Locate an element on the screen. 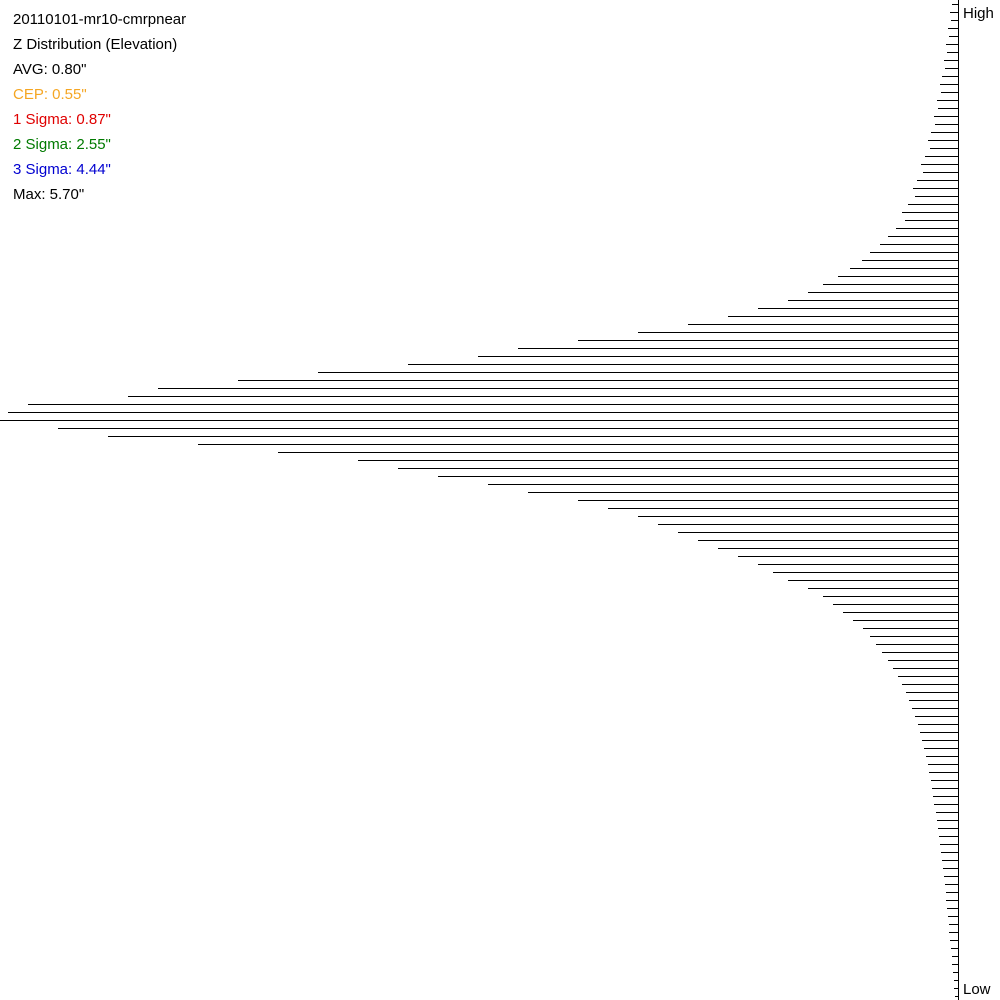  stat-label: 1 Sigma: 0.87" is located at coordinates (62, 119).